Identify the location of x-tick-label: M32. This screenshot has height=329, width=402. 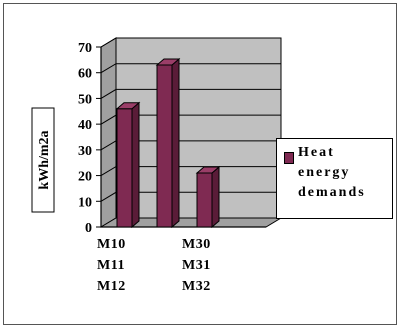
(196, 286).